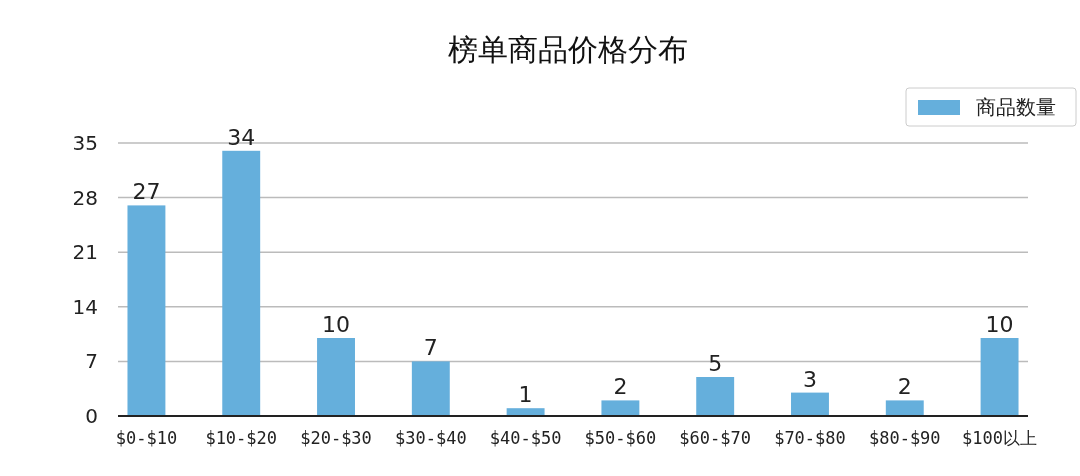 This screenshot has width=1080, height=476. I want to click on y-tick-label: 28, so click(85, 197).